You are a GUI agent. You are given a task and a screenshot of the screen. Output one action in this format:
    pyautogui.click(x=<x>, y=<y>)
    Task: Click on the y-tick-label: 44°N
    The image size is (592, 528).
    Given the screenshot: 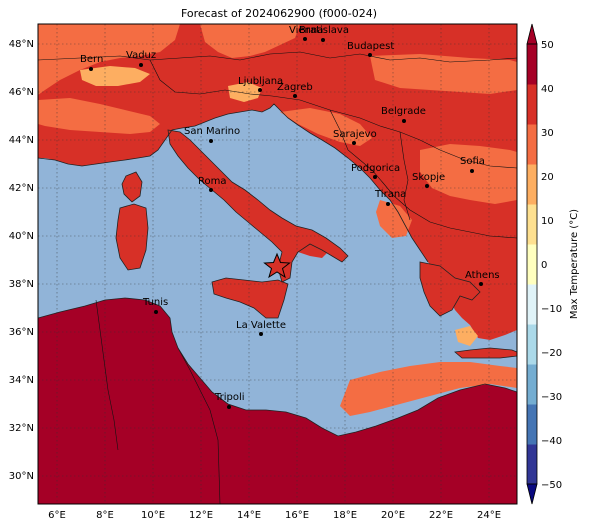 What is the action you would take?
    pyautogui.click(x=21, y=140)
    